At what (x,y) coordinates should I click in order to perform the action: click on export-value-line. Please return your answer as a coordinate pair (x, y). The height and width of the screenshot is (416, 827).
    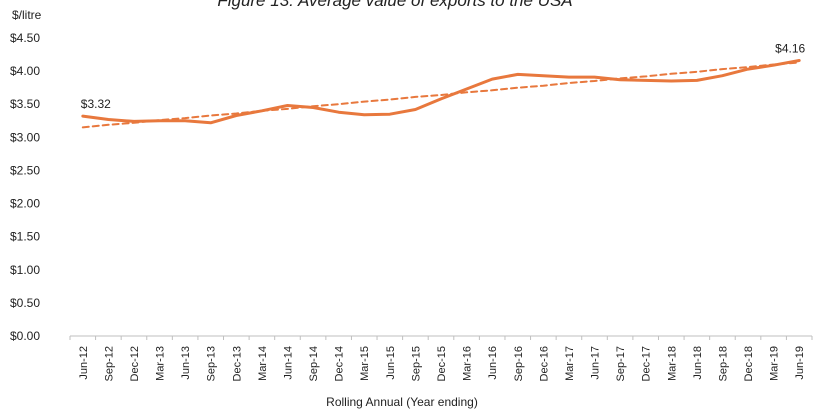
    Looking at the image, I should click on (441, 92).